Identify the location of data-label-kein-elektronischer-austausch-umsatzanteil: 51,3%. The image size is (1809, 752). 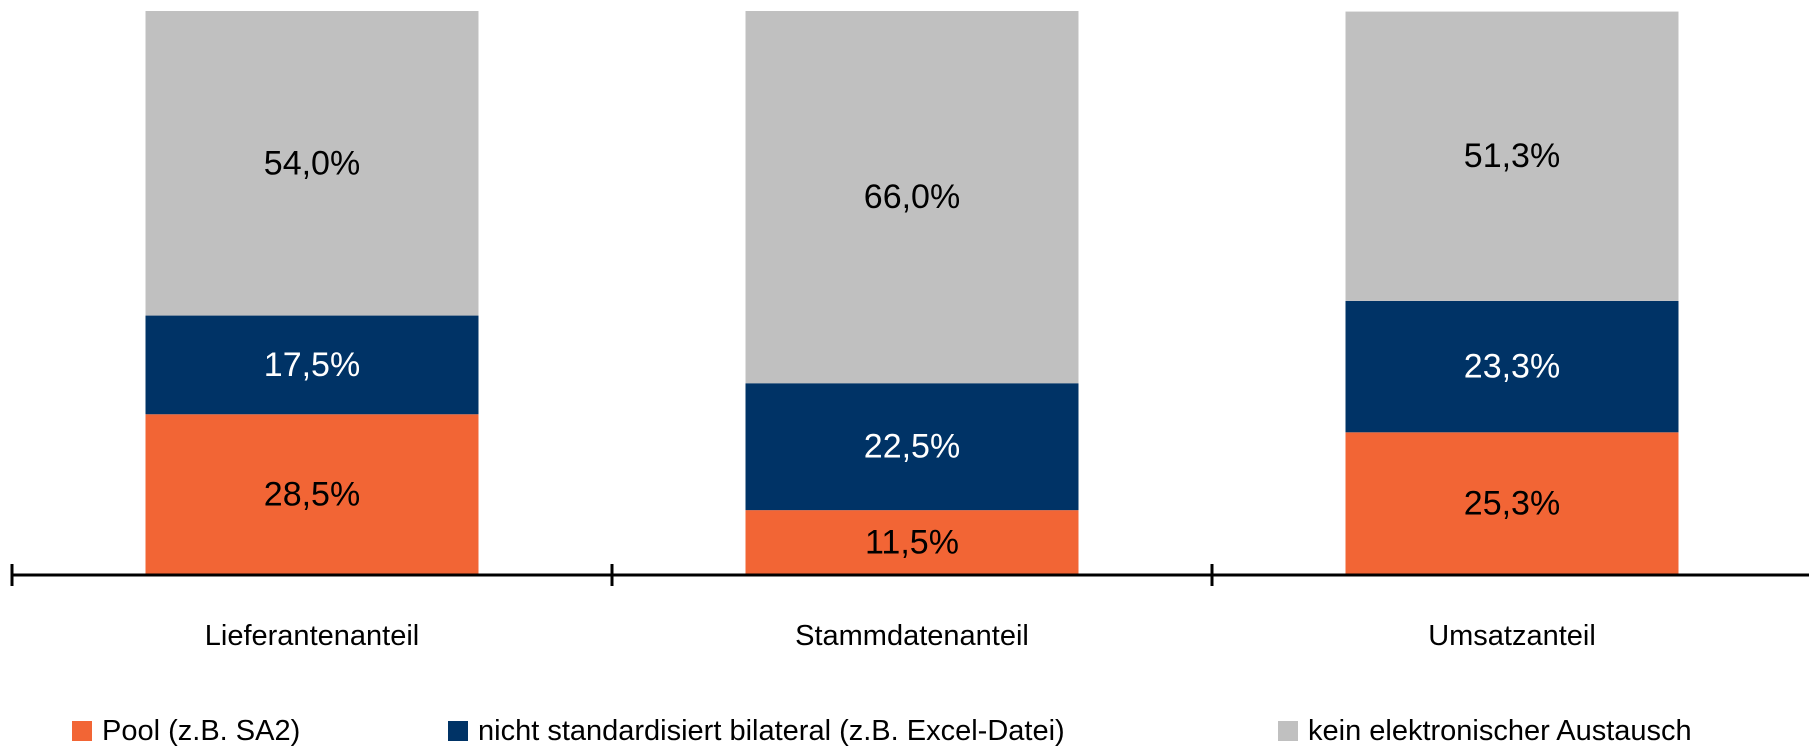
(1512, 156).